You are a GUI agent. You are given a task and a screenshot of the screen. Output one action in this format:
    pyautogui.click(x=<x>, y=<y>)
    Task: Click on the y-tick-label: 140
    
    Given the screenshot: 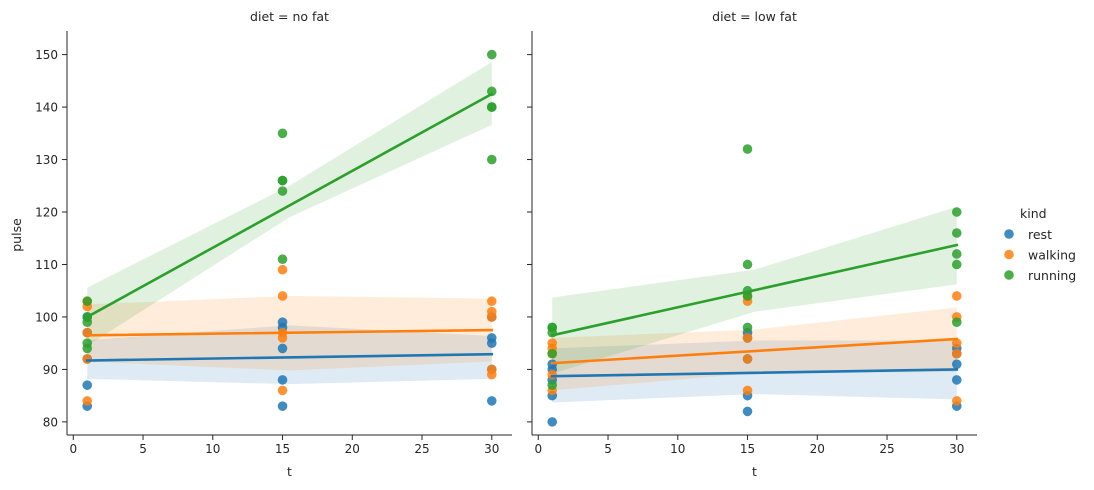 What is the action you would take?
    pyautogui.click(x=46, y=108)
    